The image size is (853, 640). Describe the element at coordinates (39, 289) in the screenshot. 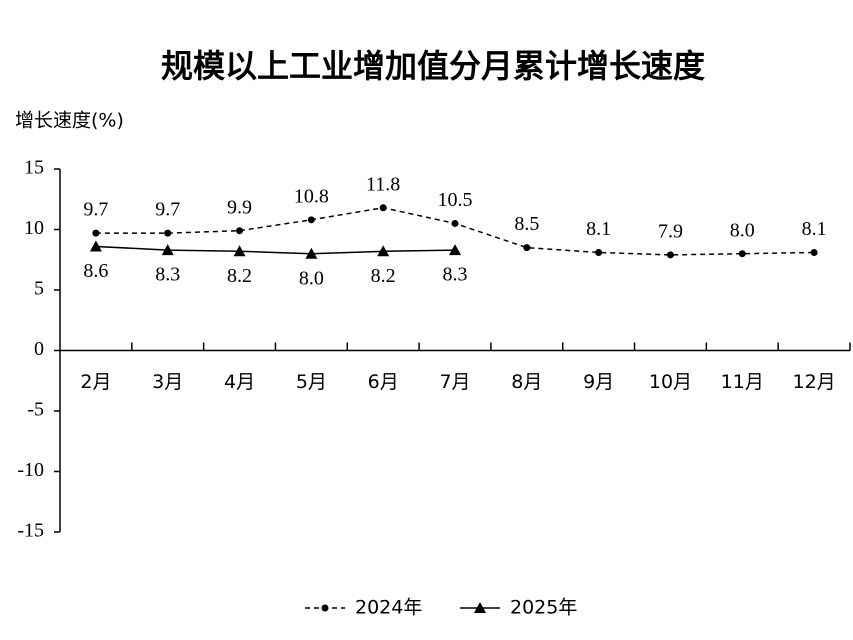

I see `y-tick-label: 5` at that location.